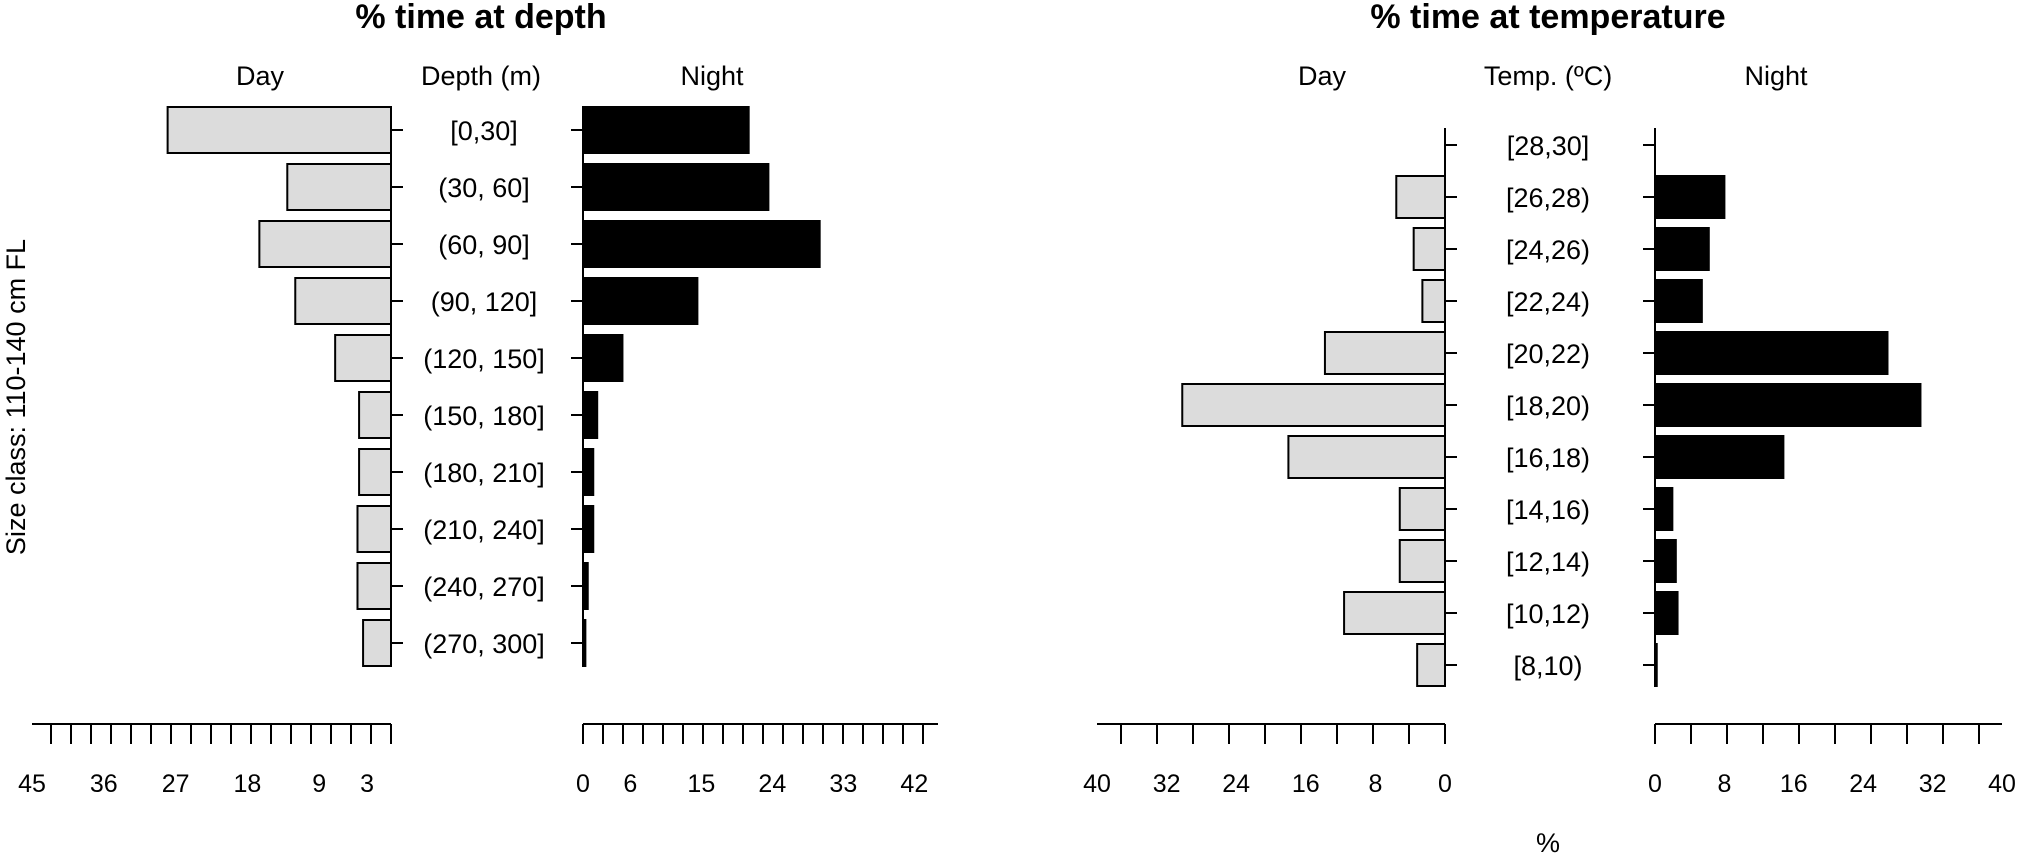  What do you see at coordinates (484, 188) in the screenshot?
I see `category-label: (30, 60]` at bounding box center [484, 188].